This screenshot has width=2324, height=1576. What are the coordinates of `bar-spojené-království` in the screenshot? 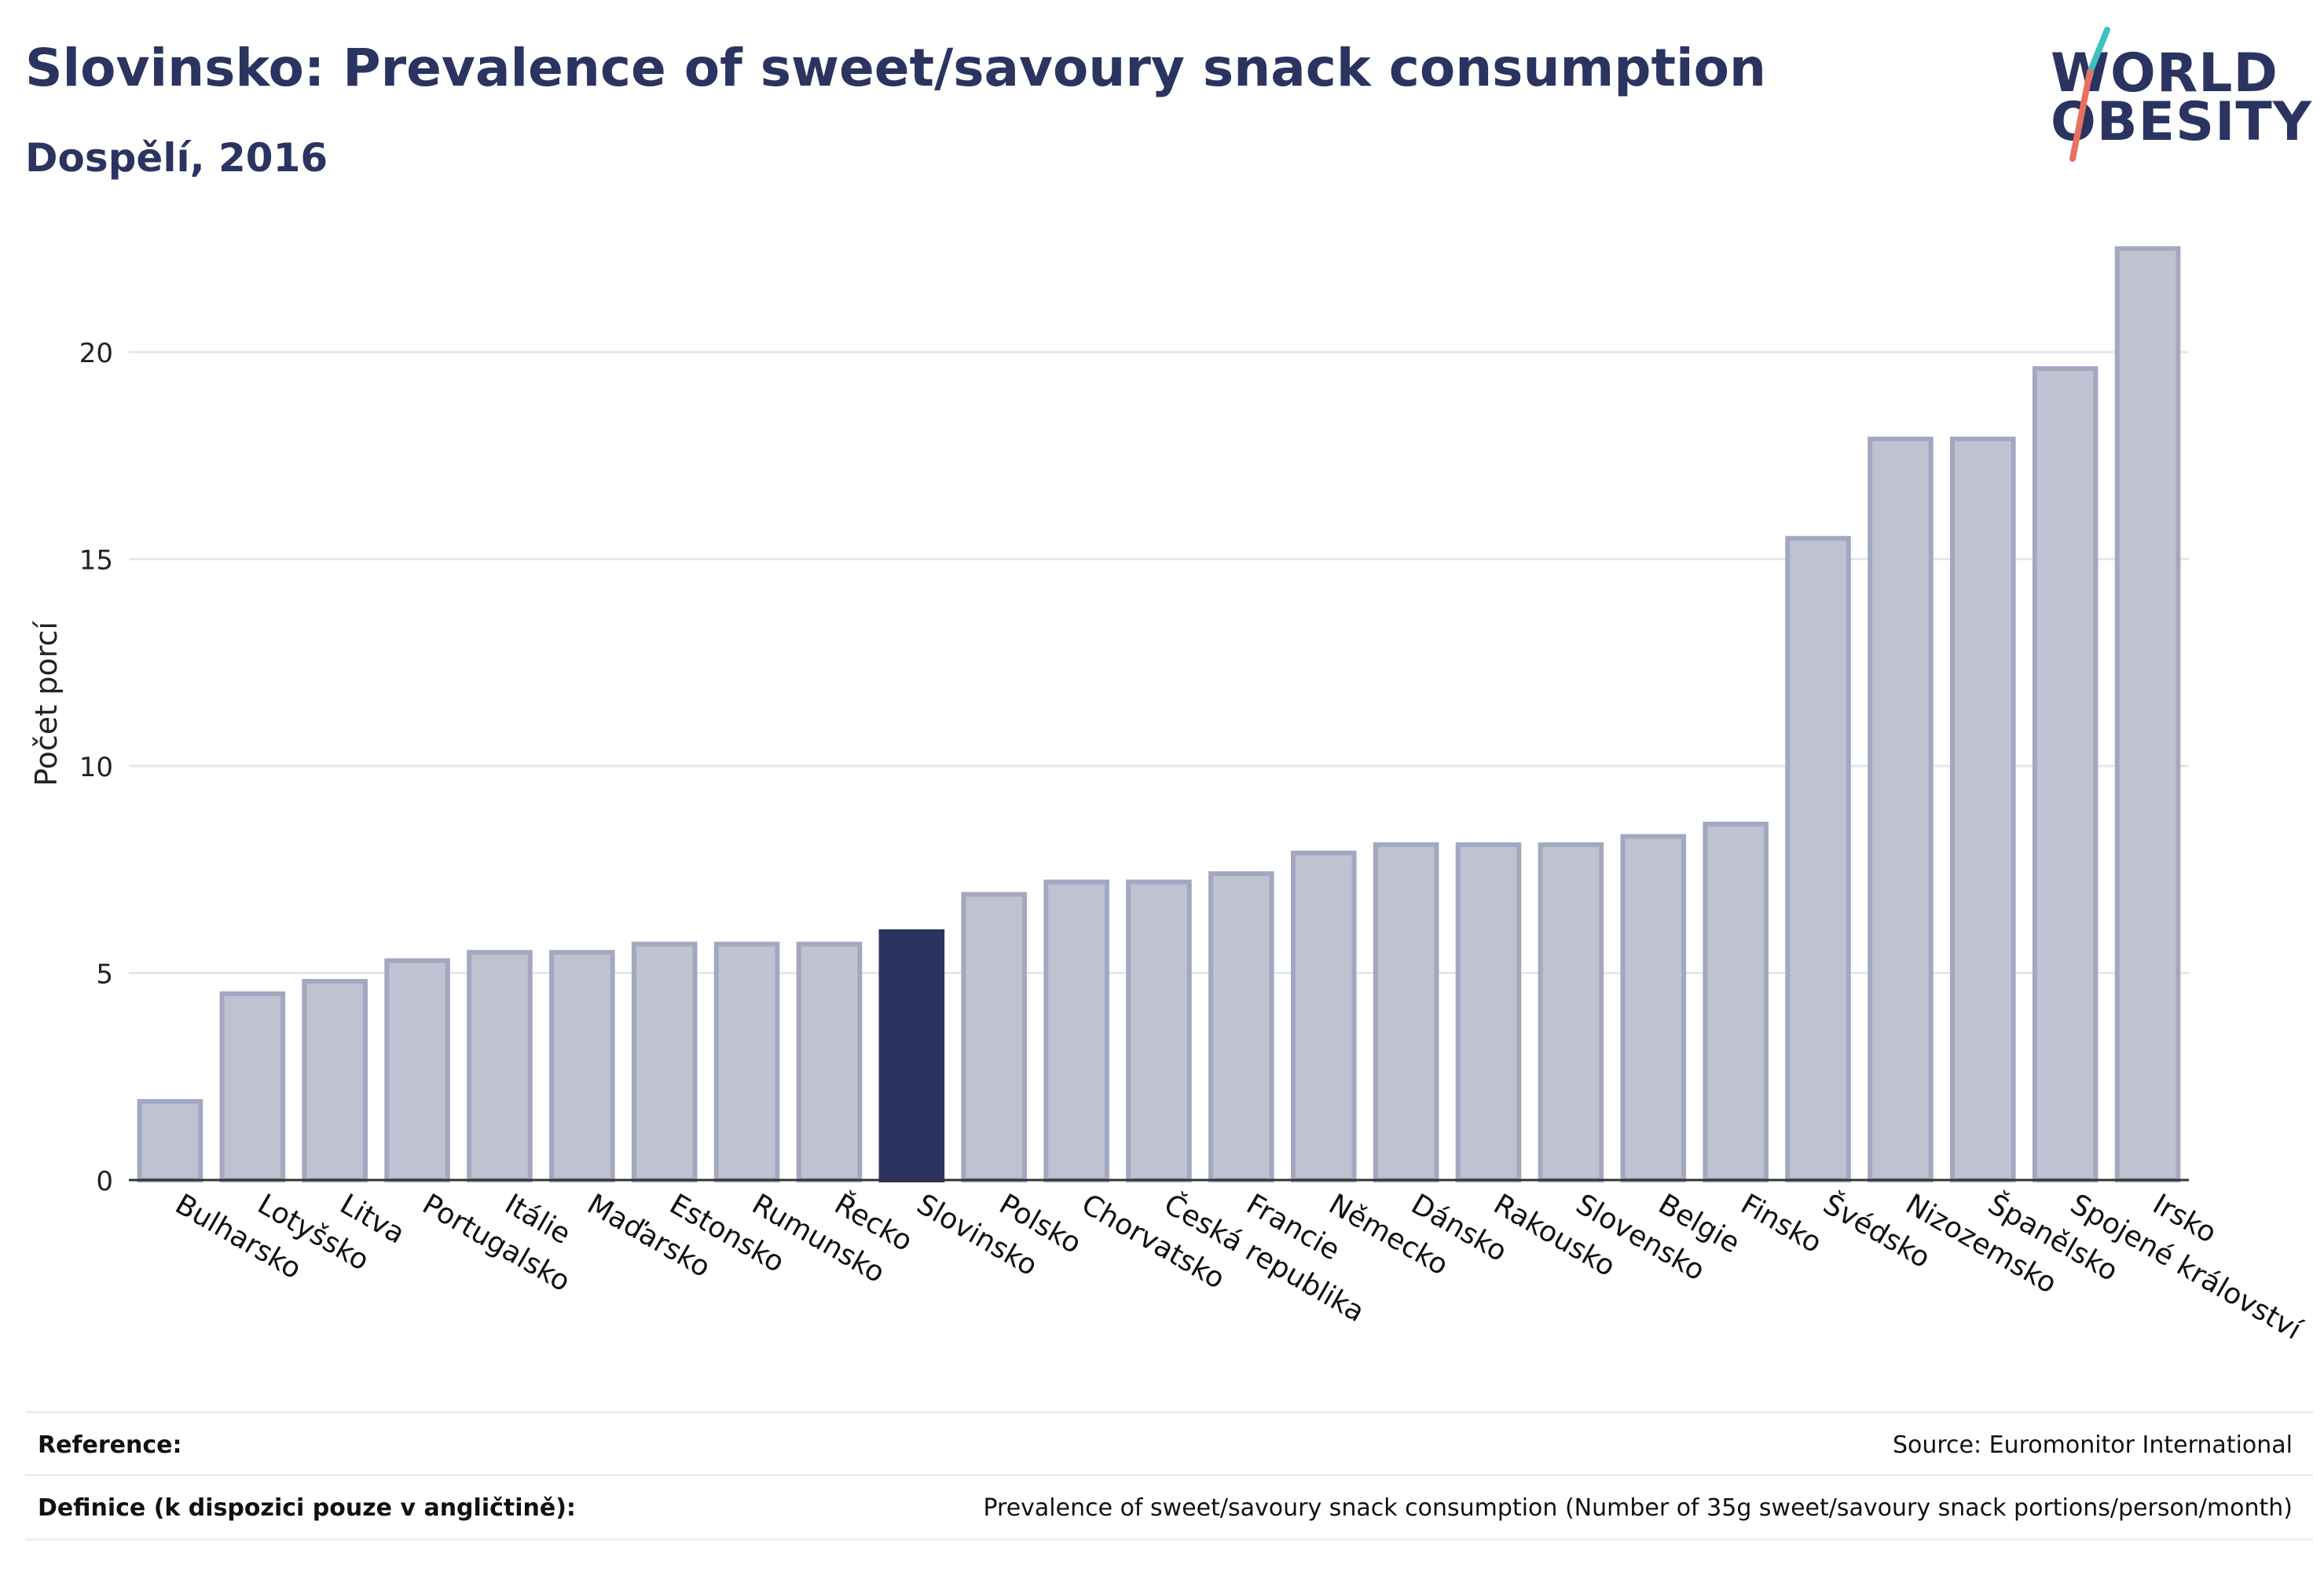 It's located at (2065, 774).